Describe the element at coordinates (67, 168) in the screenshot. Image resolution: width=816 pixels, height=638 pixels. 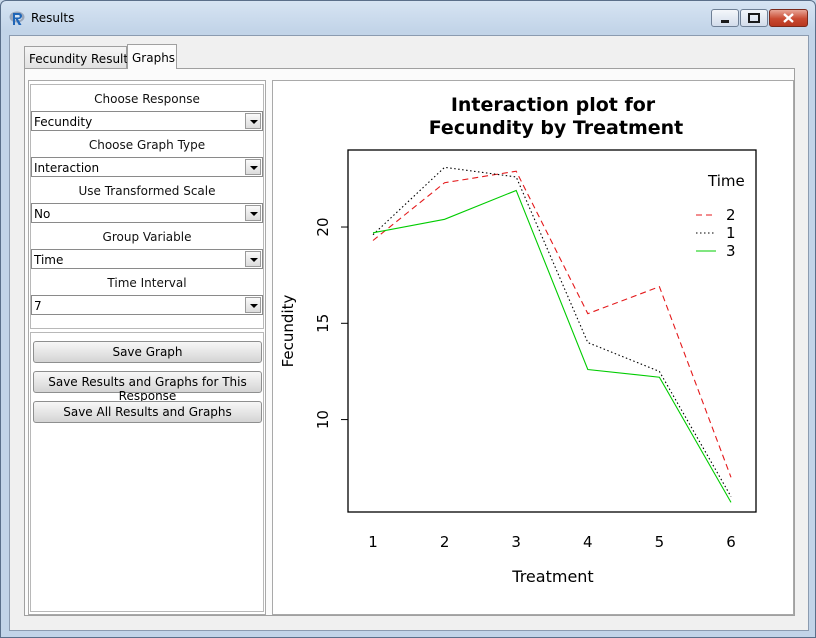
I see `graph-type-value: Interaction` at that location.